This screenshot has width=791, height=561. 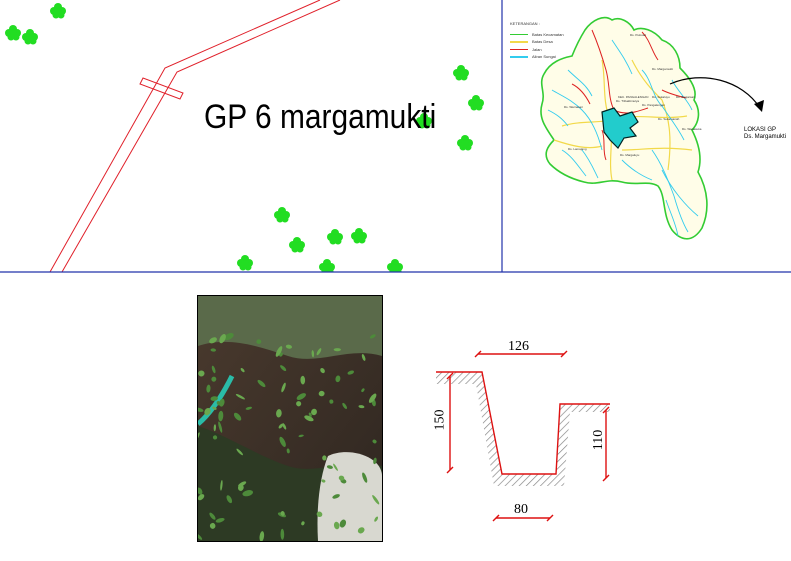 I want to click on legend-item: Jalan, so click(x=537, y=50).